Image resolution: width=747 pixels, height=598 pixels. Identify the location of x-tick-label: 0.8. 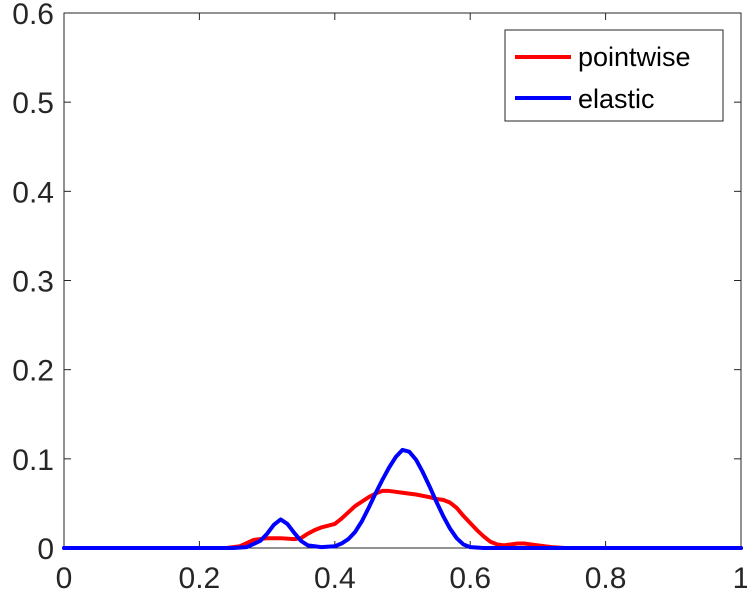
(606, 578).